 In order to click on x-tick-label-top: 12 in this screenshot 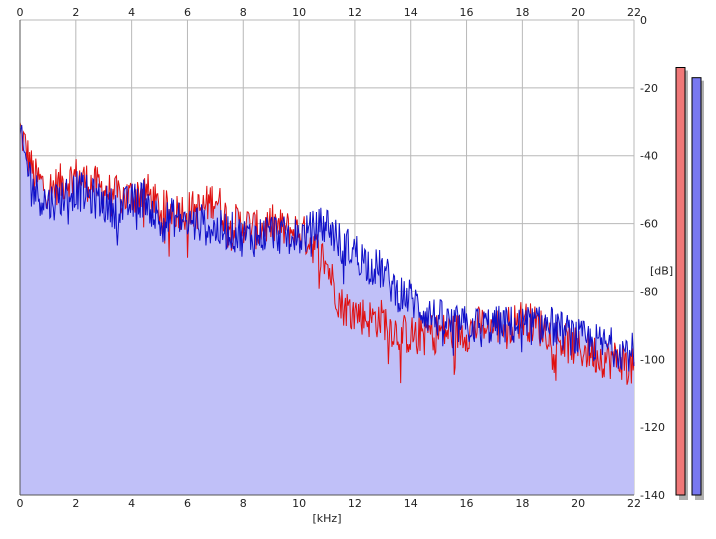, I will do `click(355, 12)`.